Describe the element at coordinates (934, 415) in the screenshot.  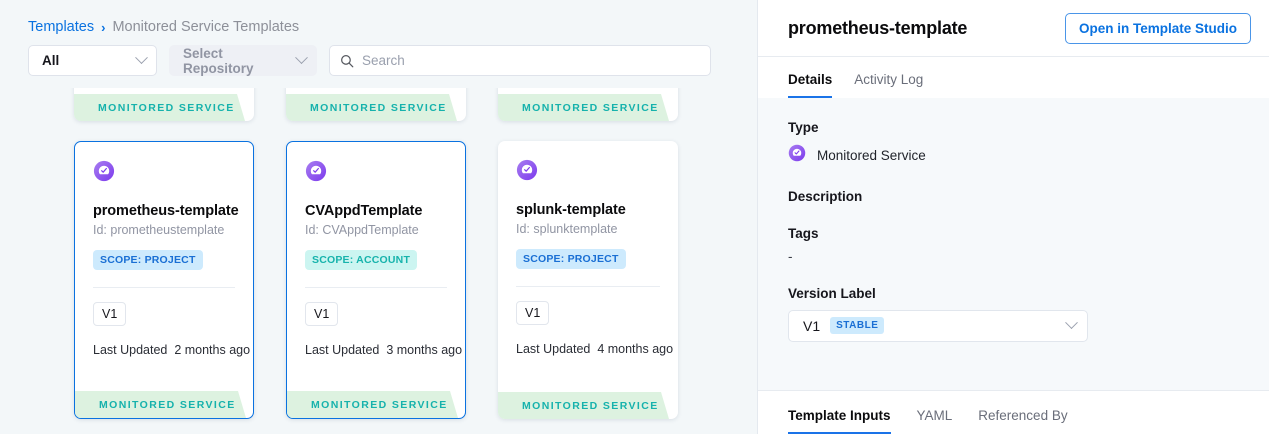
I see `tab-yaml: YAML` at that location.